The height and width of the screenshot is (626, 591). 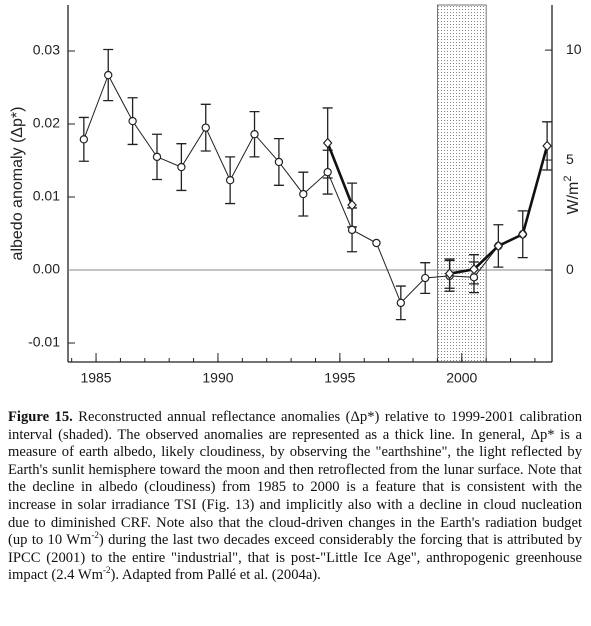 I want to click on y-tick-label: 0.01, so click(x=46, y=196).